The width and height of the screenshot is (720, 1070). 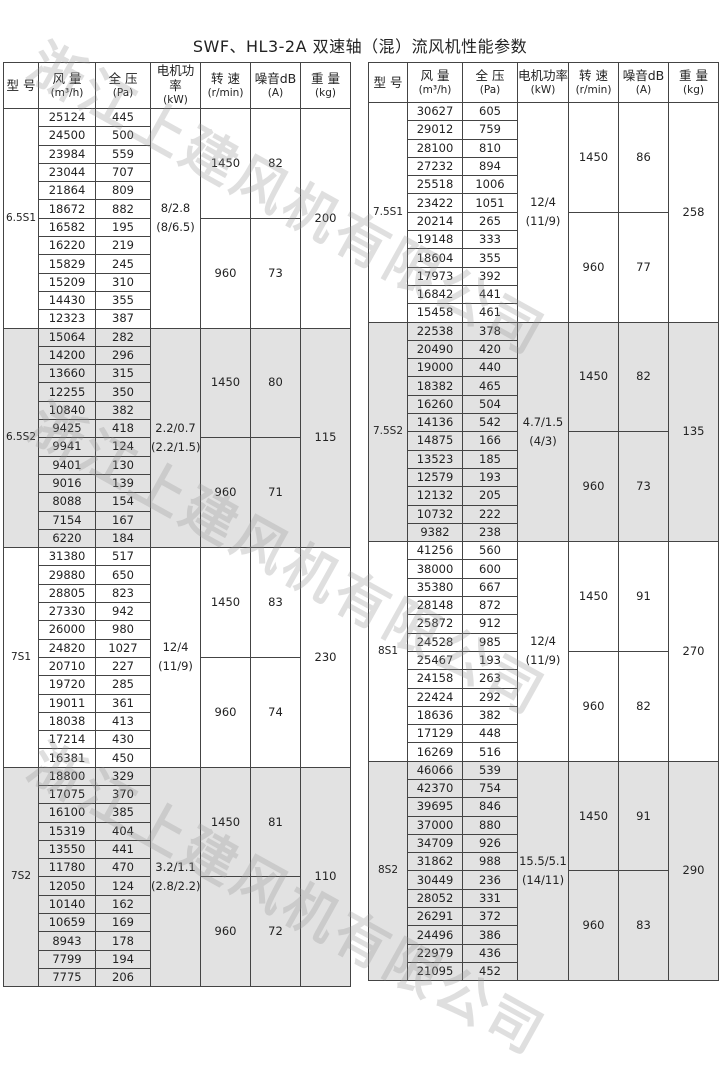 I want to click on pressure-cell: 236, so click(x=490, y=880).